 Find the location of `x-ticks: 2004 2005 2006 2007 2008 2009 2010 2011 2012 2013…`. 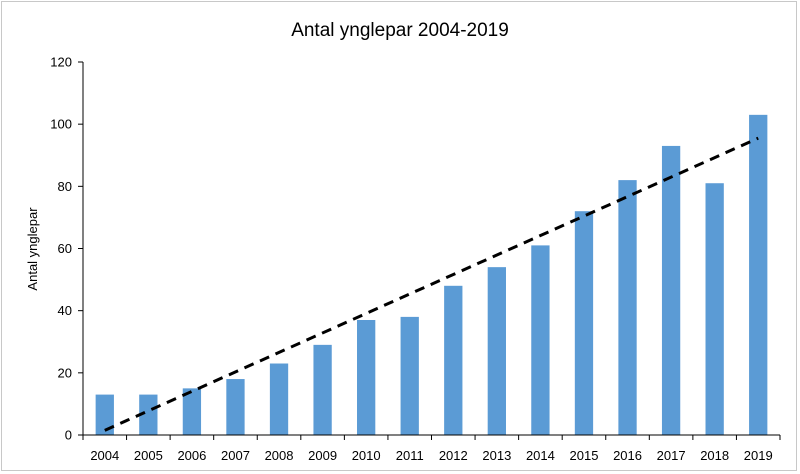

x-ticks: 2004 2005 2006 2007 2008 2009 2010 2011 2012 2013… is located at coordinates (431, 449).